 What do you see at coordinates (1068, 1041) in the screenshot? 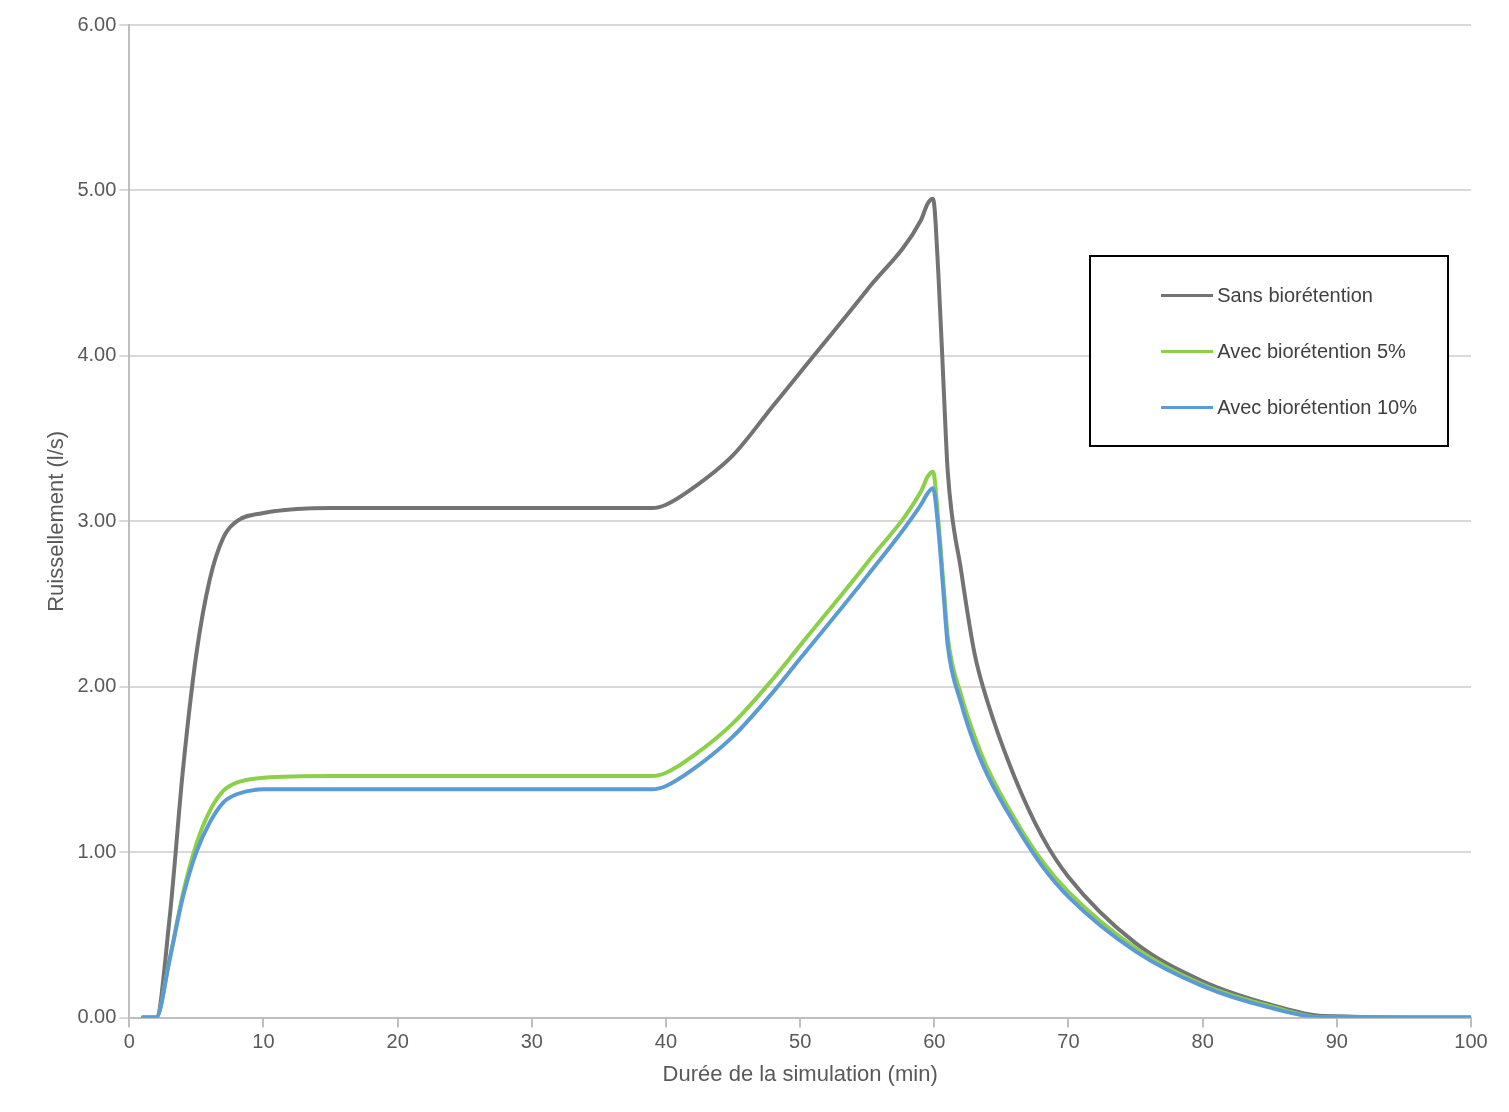
I see `x-tick-label: 70` at bounding box center [1068, 1041].